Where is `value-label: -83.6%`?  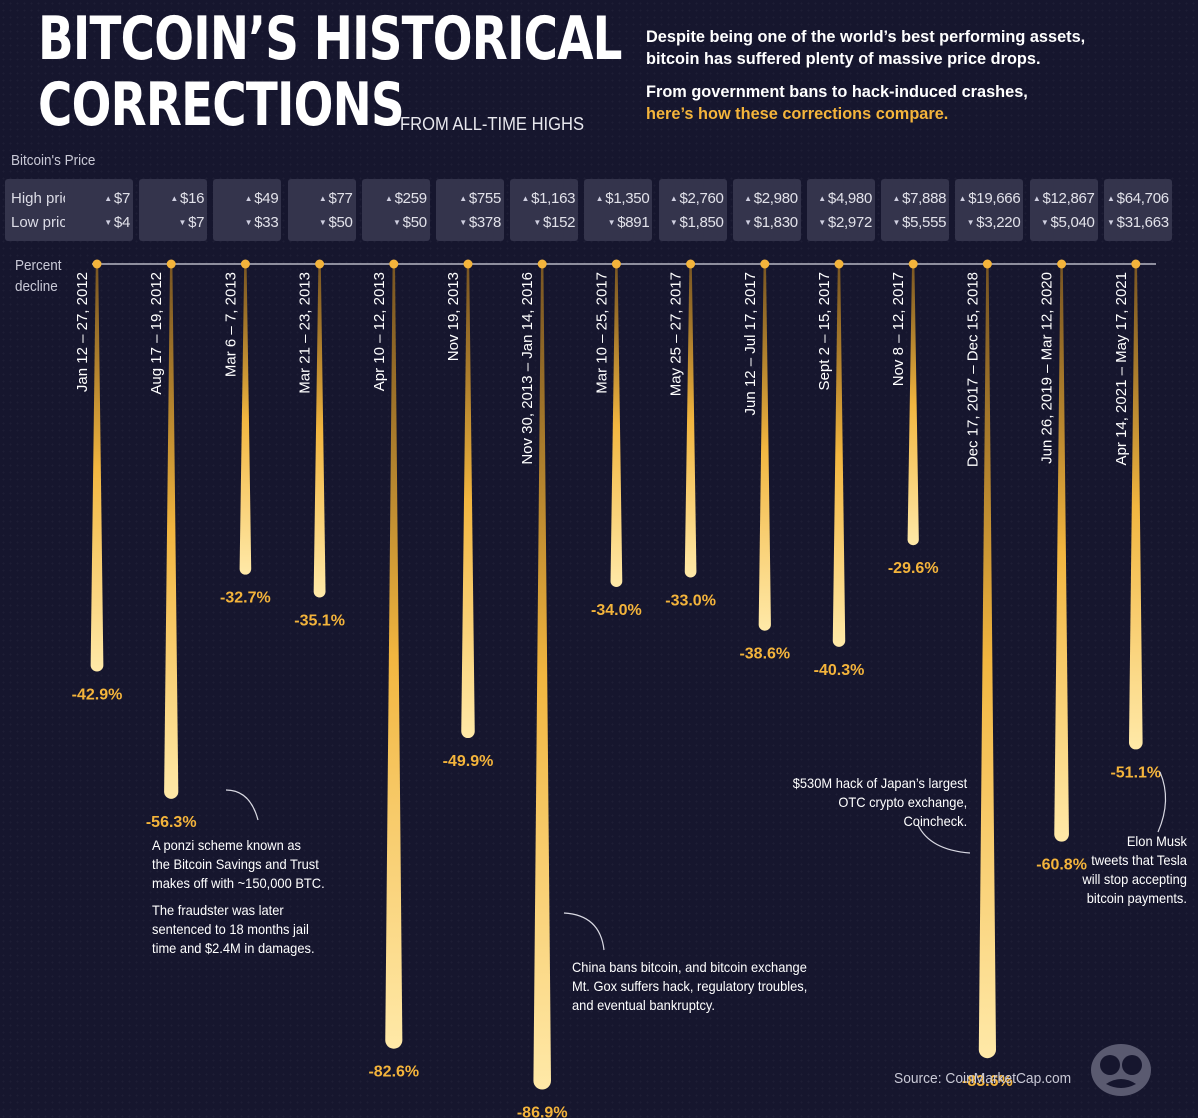
value-label: -83.6% is located at coordinates (987, 1081).